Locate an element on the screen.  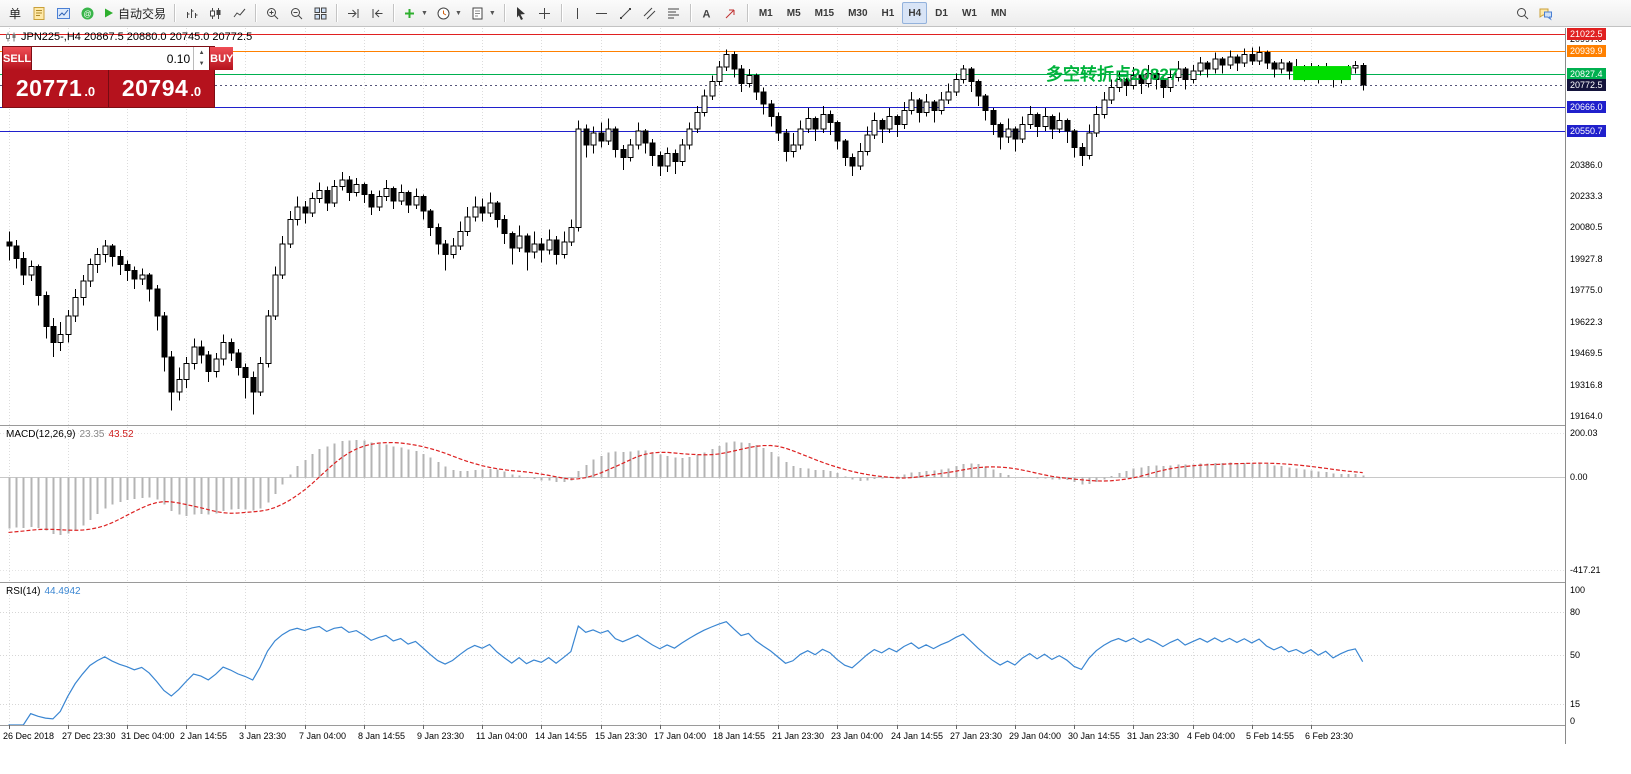
indicators-plus-icon is located at coordinates (410, 13).